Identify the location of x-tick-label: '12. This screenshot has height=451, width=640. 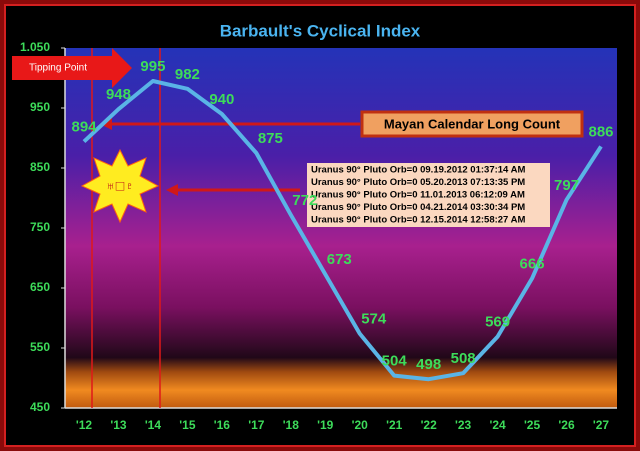
(84, 425).